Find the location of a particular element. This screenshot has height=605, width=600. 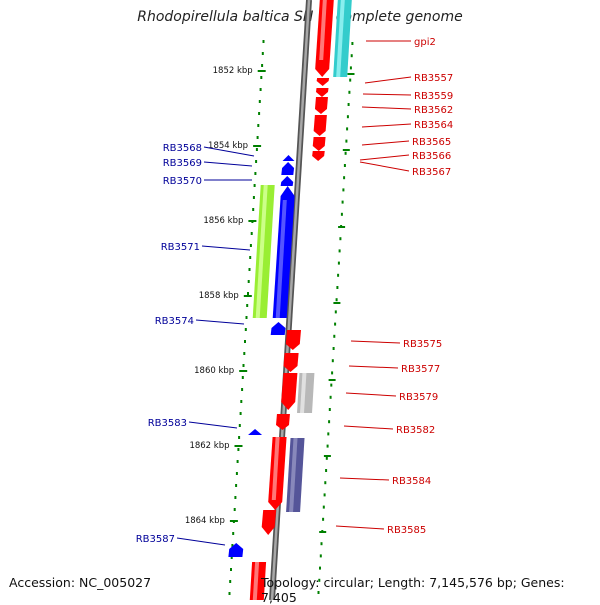

scale-tick-label: 1864 kbp is located at coordinates (205, 521).